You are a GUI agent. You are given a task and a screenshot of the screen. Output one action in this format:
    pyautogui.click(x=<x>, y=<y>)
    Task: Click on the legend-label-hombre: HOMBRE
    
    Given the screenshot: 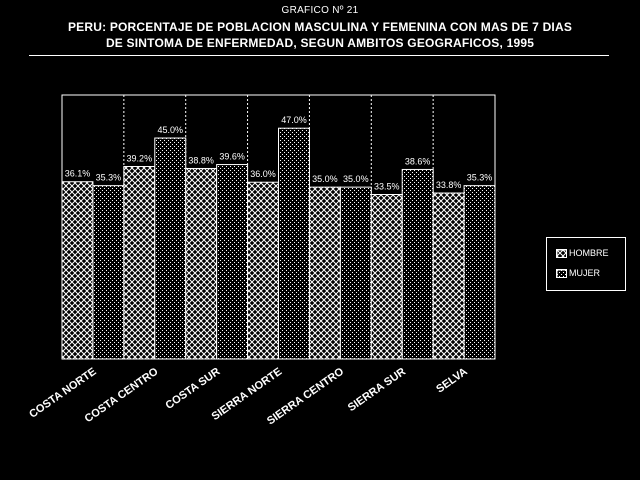 What is the action you would take?
    pyautogui.click(x=589, y=253)
    